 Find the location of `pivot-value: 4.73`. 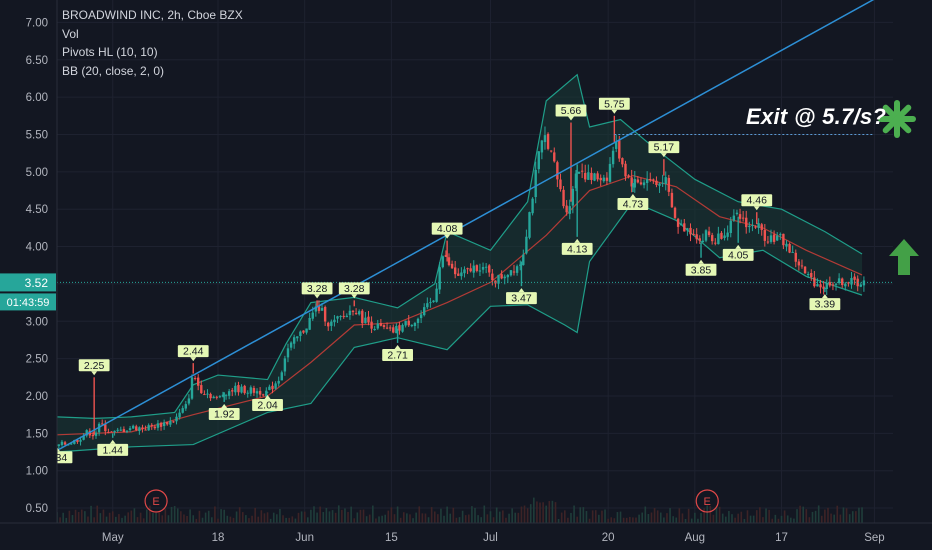

pivot-value: 4.73 is located at coordinates (633, 205).